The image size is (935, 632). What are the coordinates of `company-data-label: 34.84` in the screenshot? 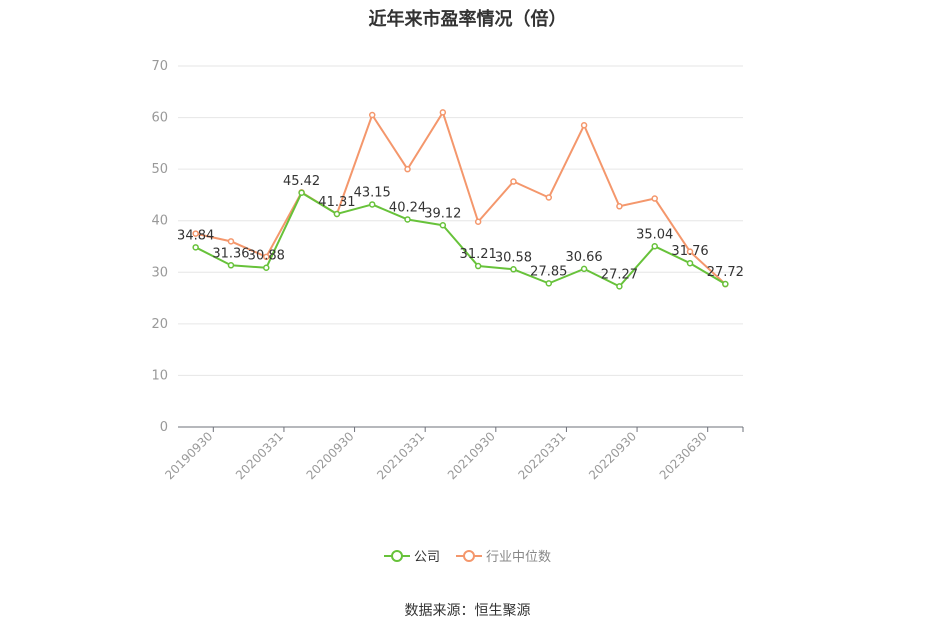 It's located at (195, 235).